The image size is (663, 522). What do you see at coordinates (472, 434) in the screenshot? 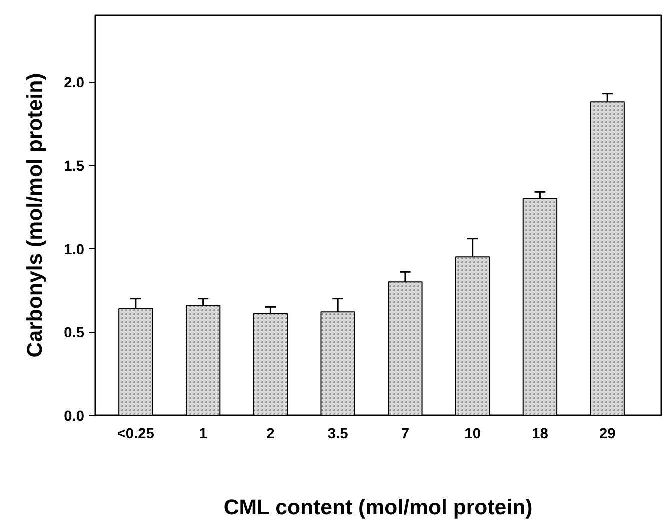
I see `x-tick-label: 10` at bounding box center [472, 434].